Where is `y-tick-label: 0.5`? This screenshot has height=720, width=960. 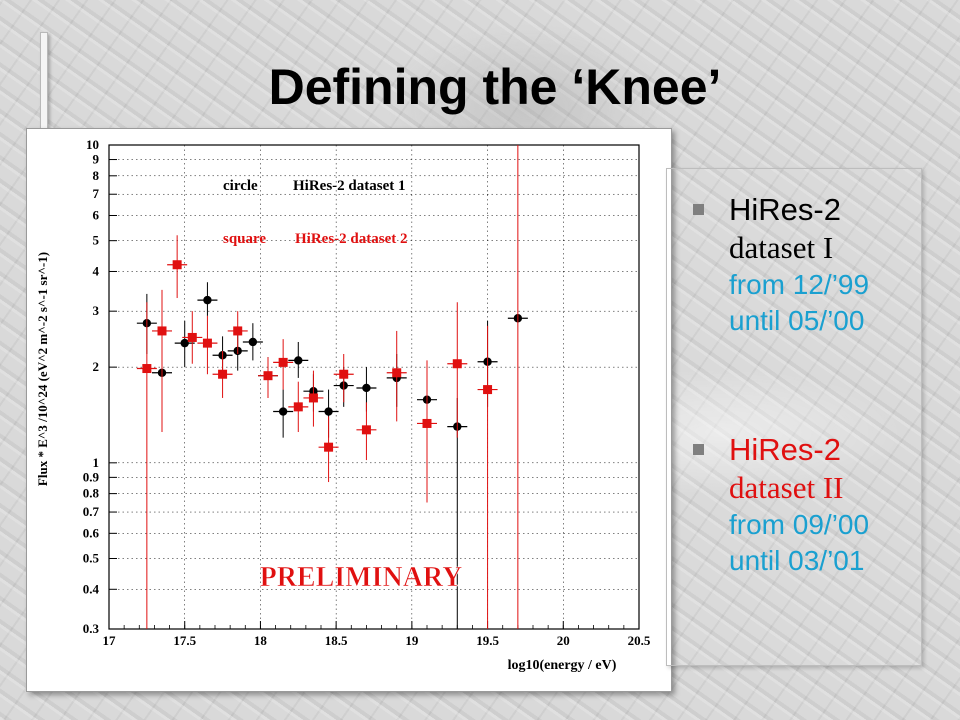 y-tick-label: 0.5 is located at coordinates (91, 557).